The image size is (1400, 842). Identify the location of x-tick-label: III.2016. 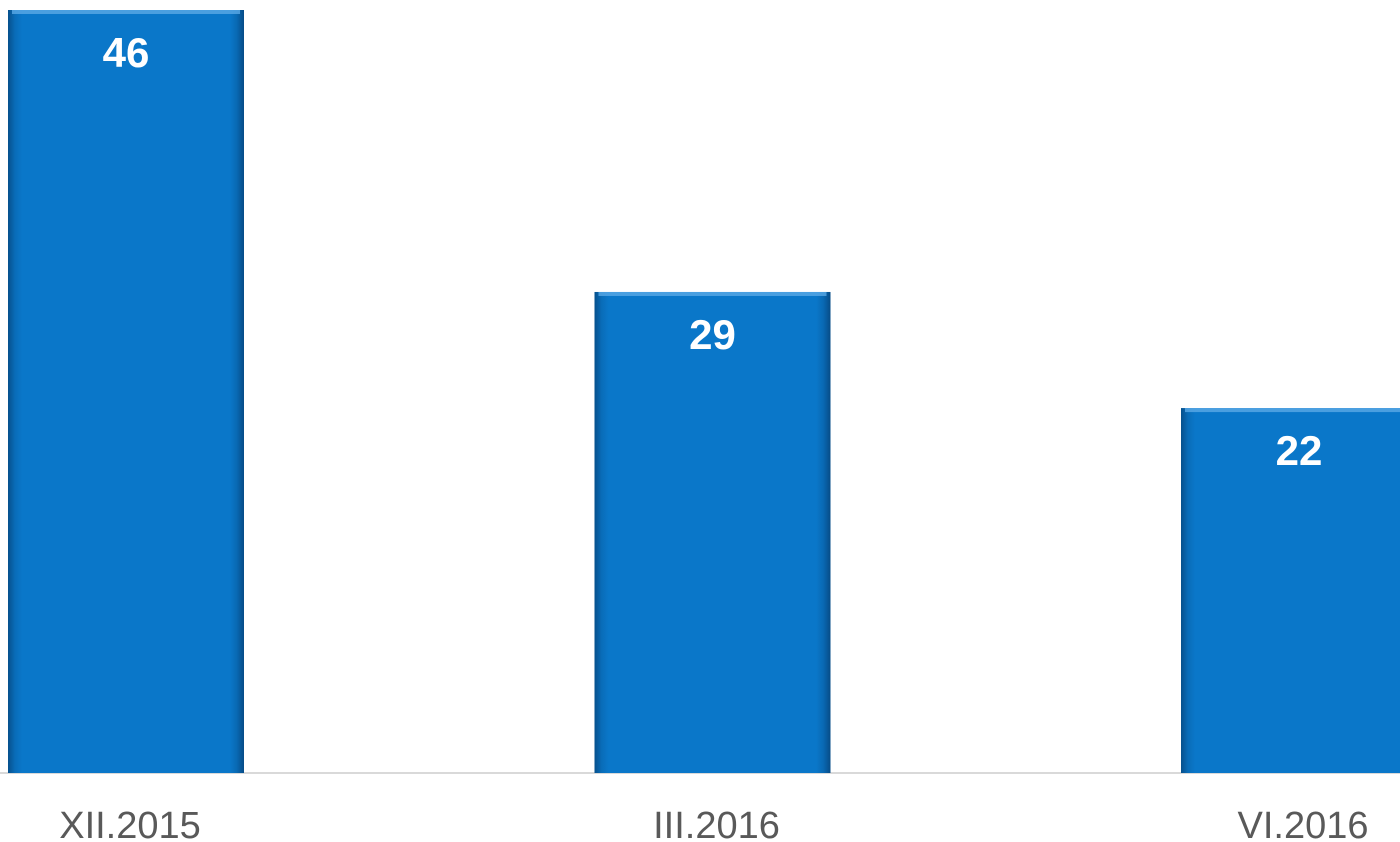
(716, 823).